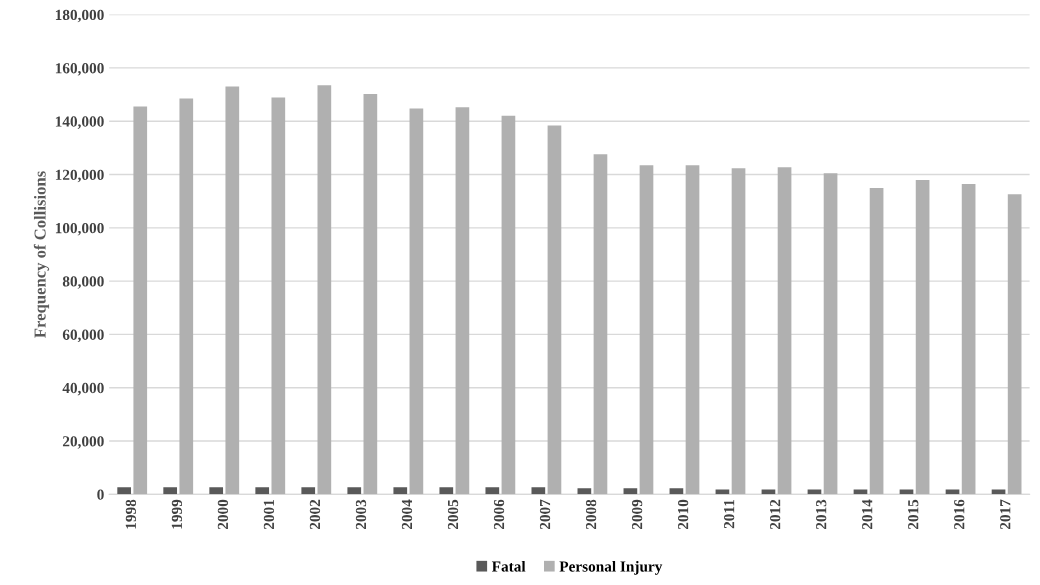  What do you see at coordinates (100, 494) in the screenshot?
I see `y-tick-label: 0` at bounding box center [100, 494].